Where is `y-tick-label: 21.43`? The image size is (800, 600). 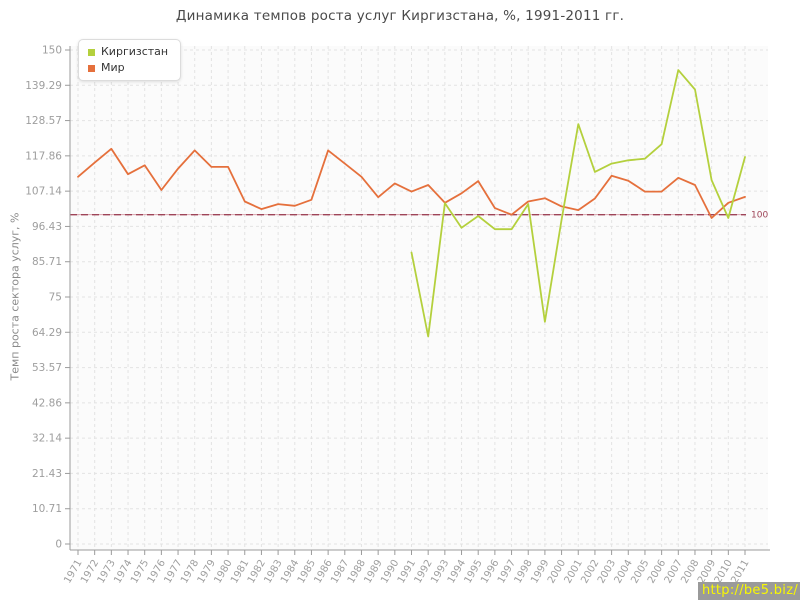 y-tick-label: 21.43 is located at coordinates (47, 474).